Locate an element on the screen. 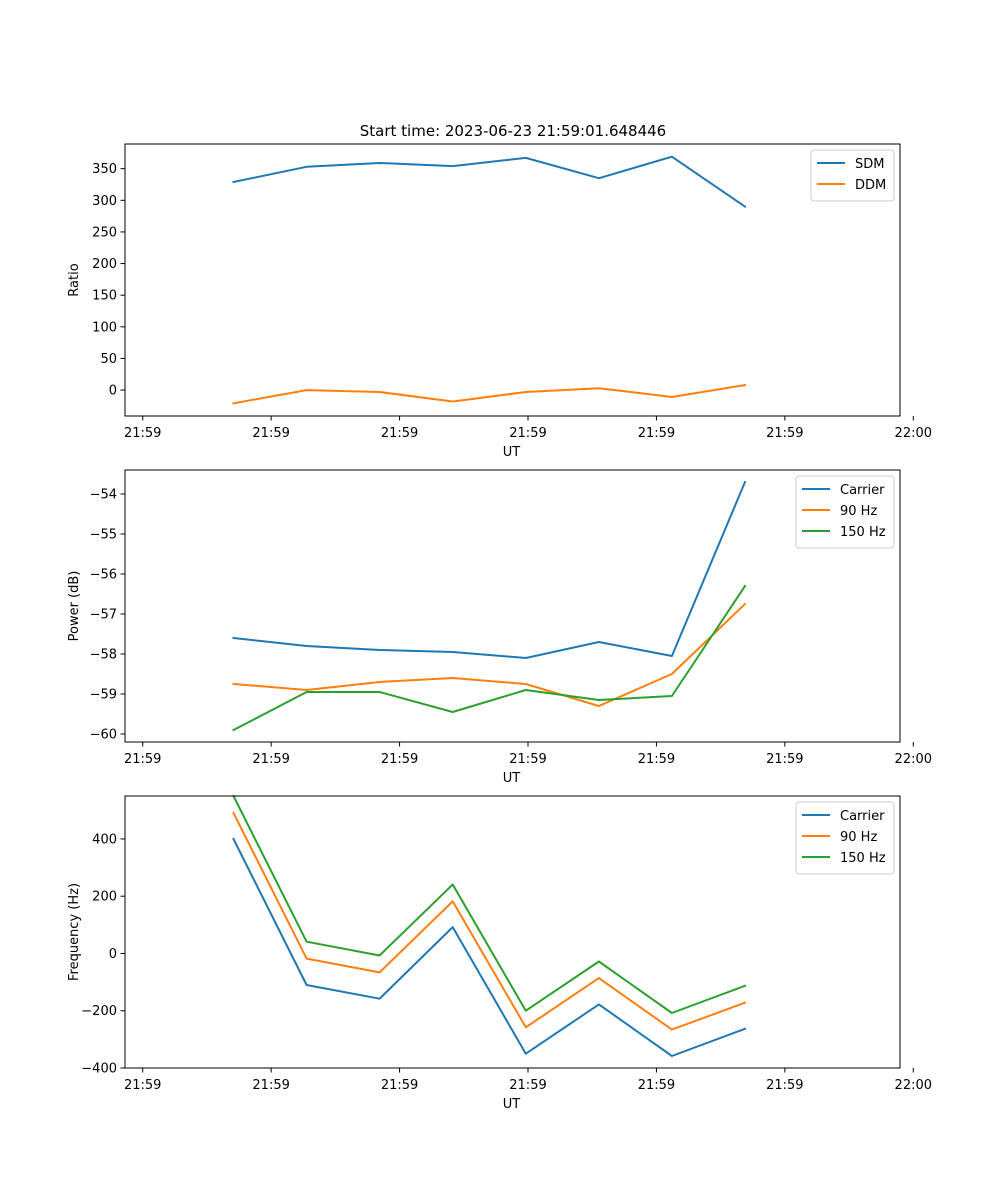 The width and height of the screenshot is (1000, 1200). panel-2-series is located at coordinates (489, 606).